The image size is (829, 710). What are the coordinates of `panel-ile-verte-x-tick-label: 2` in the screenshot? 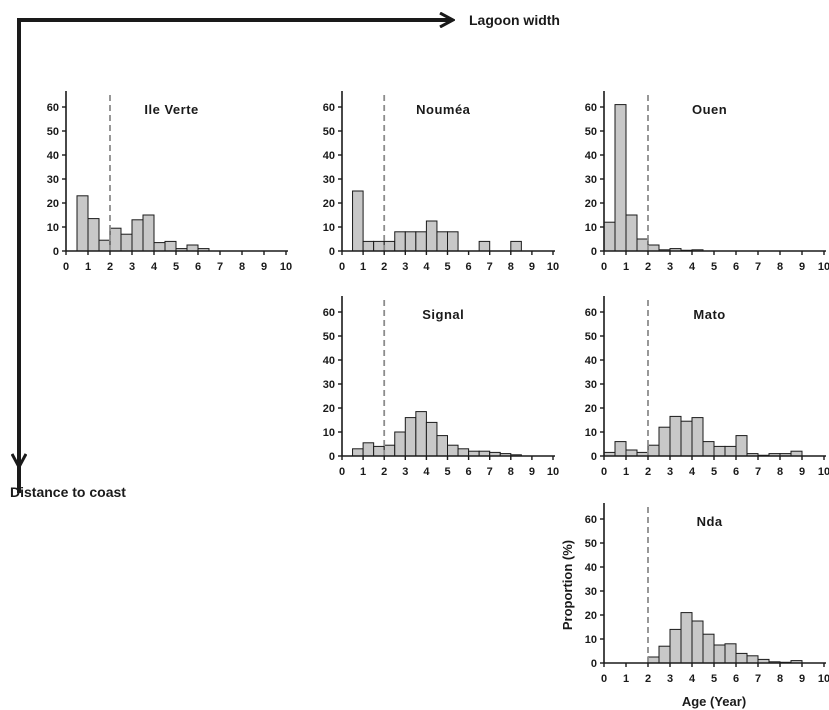 It's located at (110, 267).